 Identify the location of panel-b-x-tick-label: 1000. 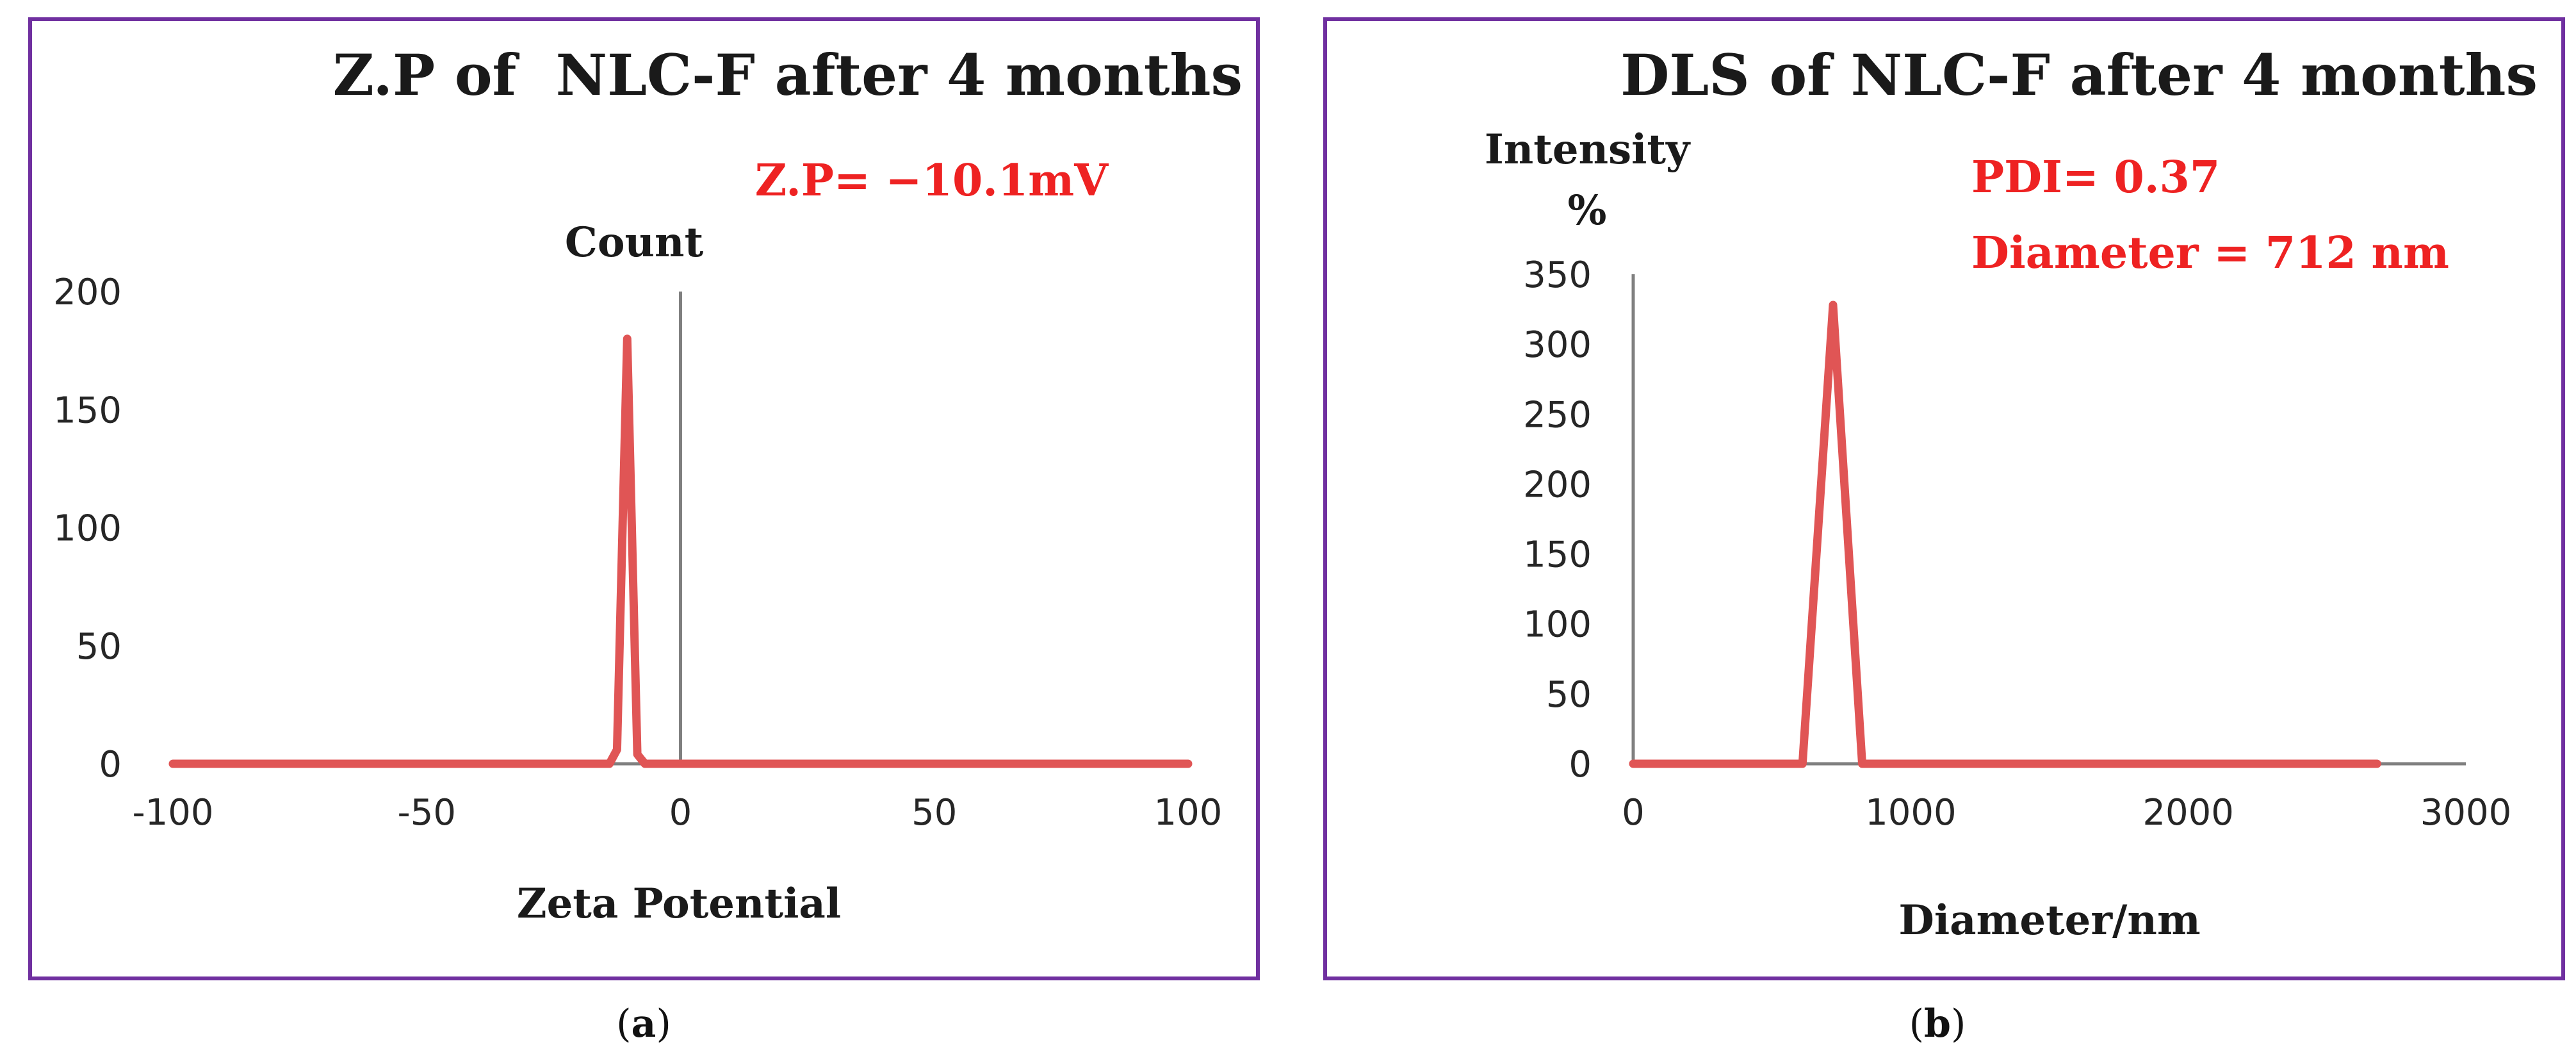
(1911, 813).